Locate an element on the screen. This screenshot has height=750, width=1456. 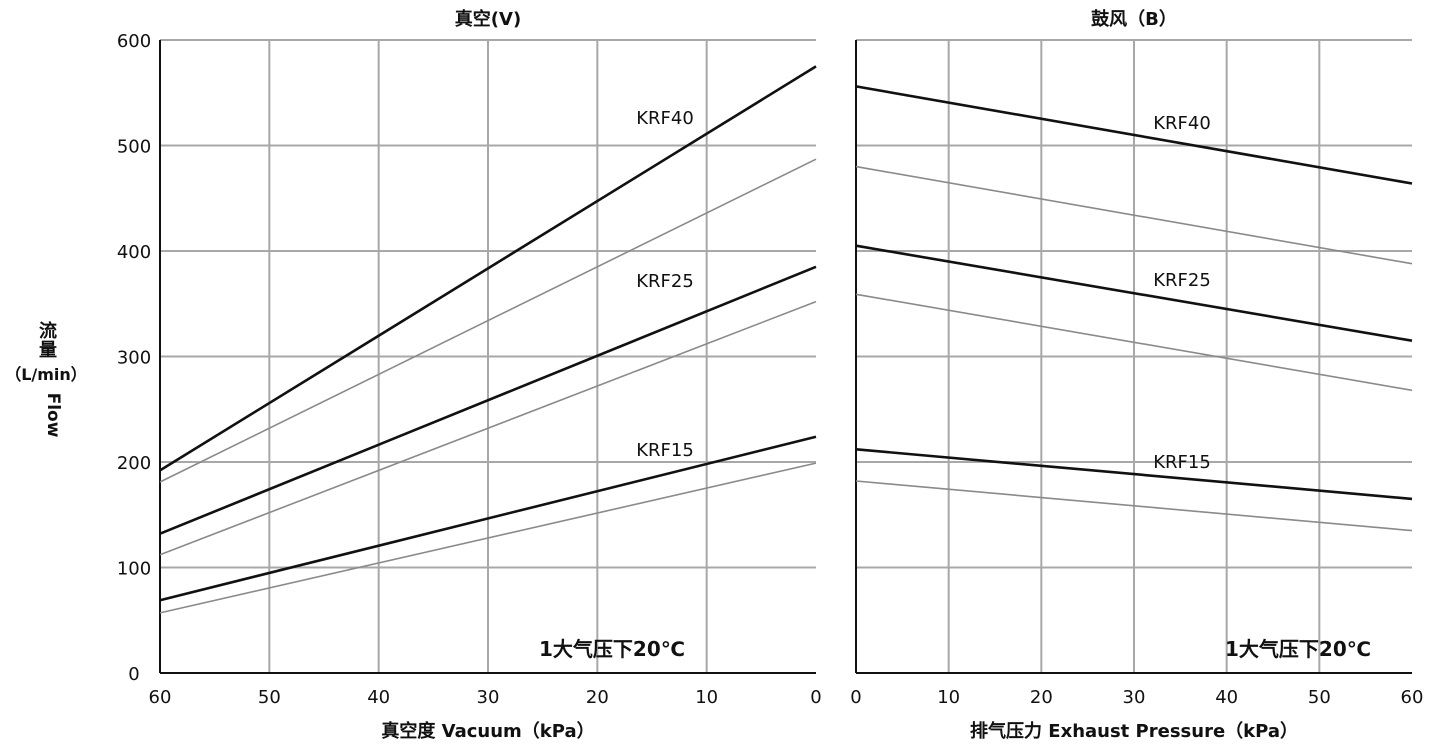
y-axis-label-line: （L/min） is located at coordinates (46, 374).